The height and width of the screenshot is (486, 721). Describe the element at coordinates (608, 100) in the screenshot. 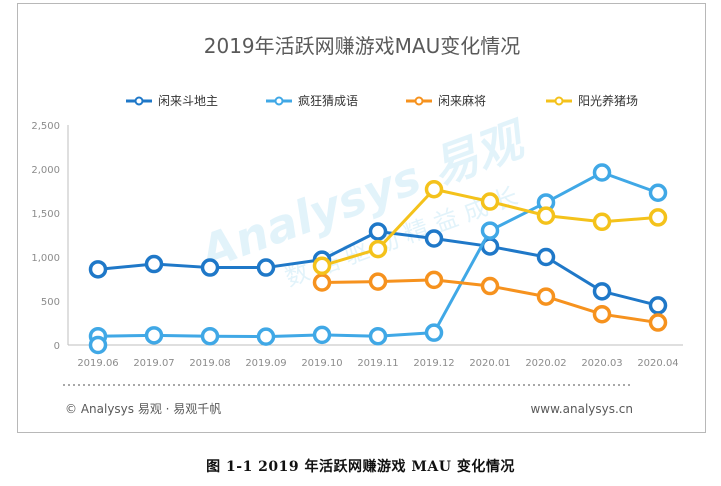

I see `legend-label: 阳光养猪场` at that location.